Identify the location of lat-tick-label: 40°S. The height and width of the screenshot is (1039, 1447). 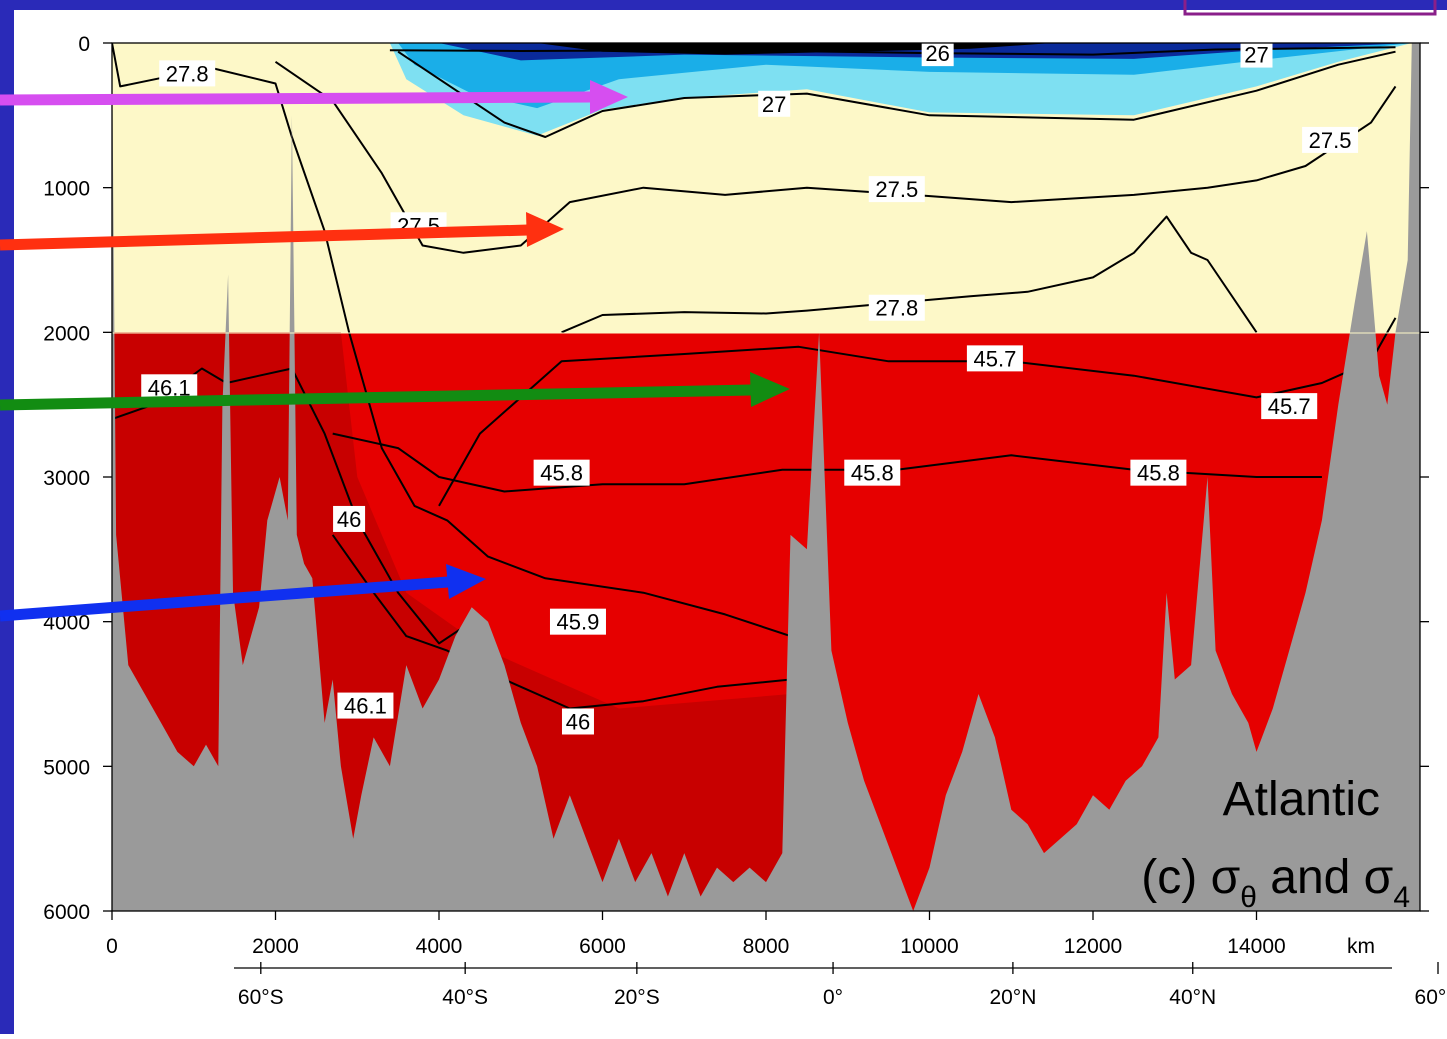
(465, 997).